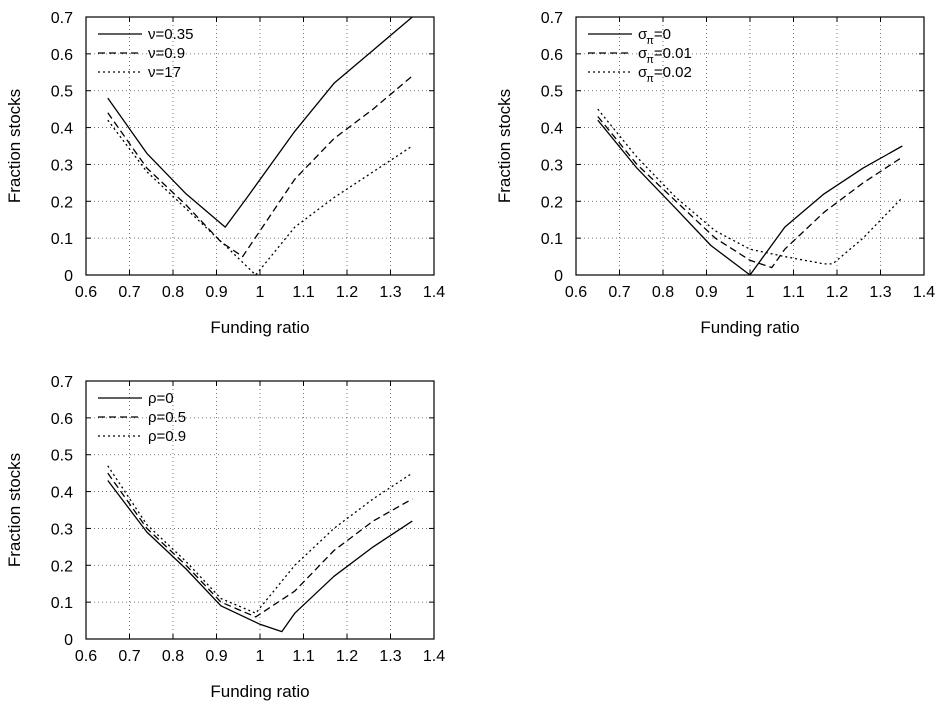  Describe the element at coordinates (164, 72) in the screenshot. I see `legend-label: ν=17` at that location.